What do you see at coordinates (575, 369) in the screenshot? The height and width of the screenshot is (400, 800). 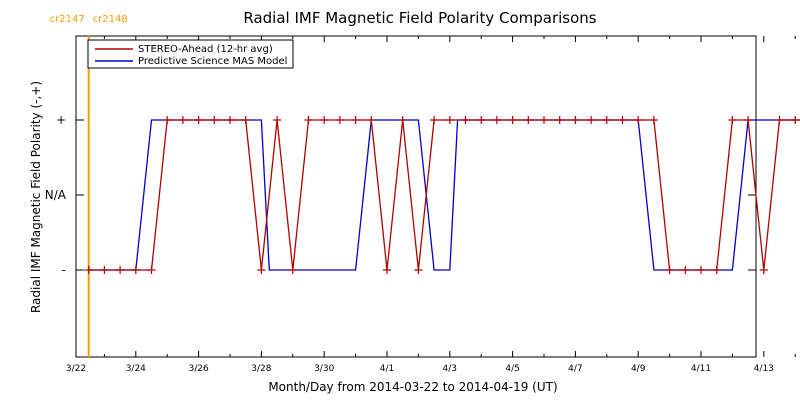 I see `x-tick-label: 4/7` at bounding box center [575, 369].